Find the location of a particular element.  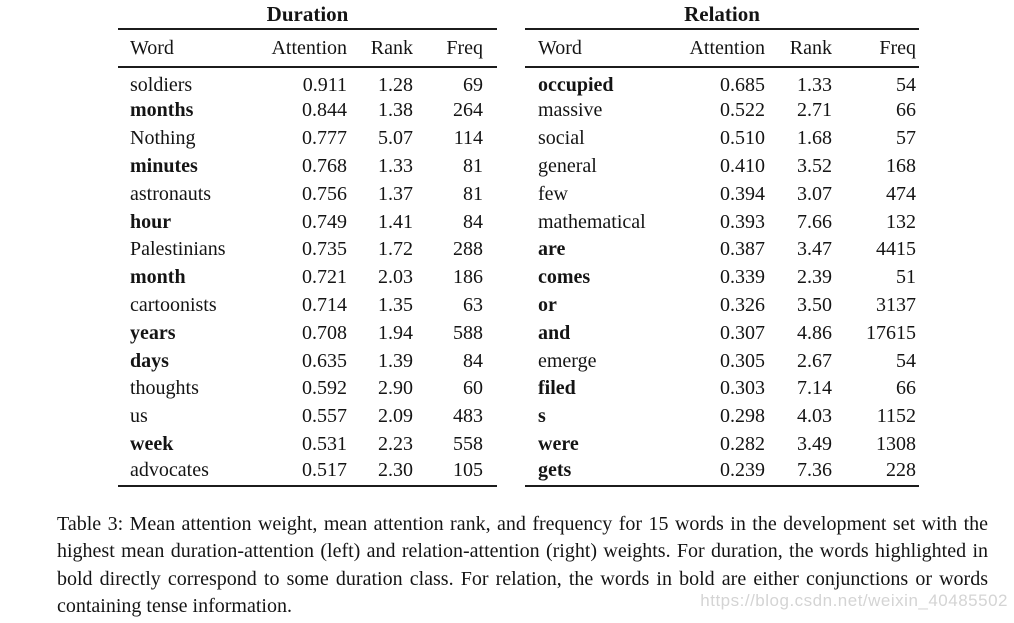

relation-table-title: Relation is located at coordinates (722, 14).